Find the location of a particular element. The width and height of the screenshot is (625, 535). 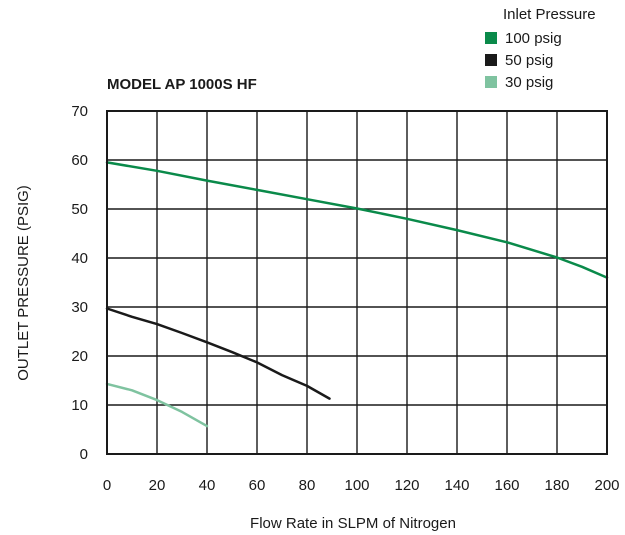

legend: Inlet Pressure 100 psig 50 psig 30 psig is located at coordinates (540, 48).